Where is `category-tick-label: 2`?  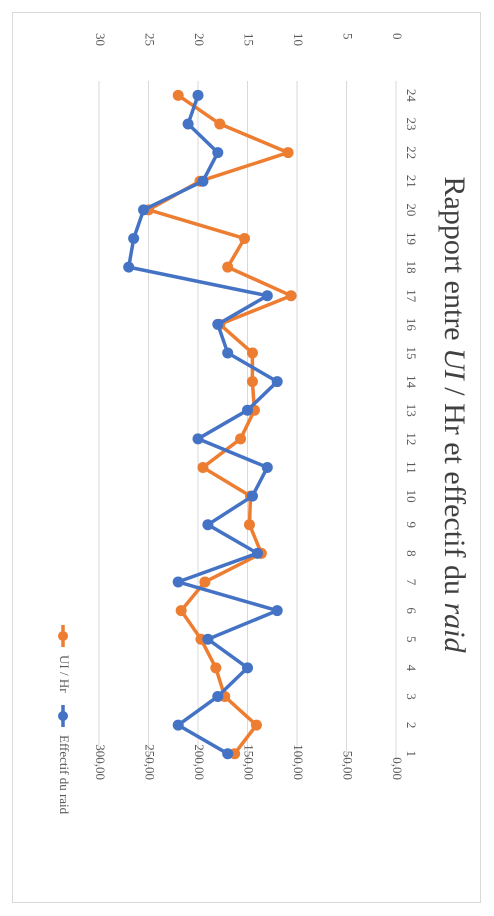
category-tick-label: 2 is located at coordinates (411, 725).